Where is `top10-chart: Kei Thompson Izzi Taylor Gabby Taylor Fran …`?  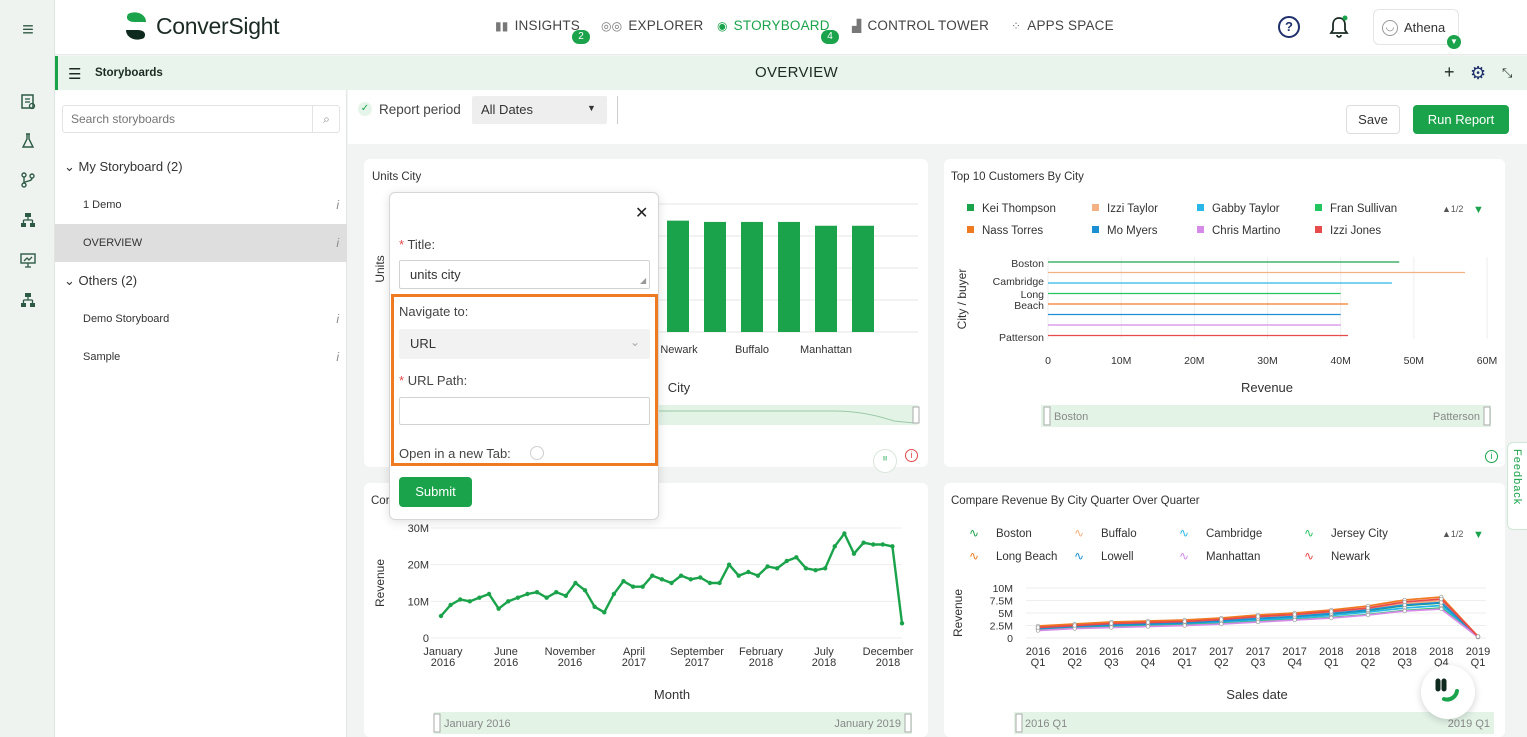
top10-chart: Kei Thompson Izzi Taylor Gabby Taylor Fran … is located at coordinates (1226, 315).